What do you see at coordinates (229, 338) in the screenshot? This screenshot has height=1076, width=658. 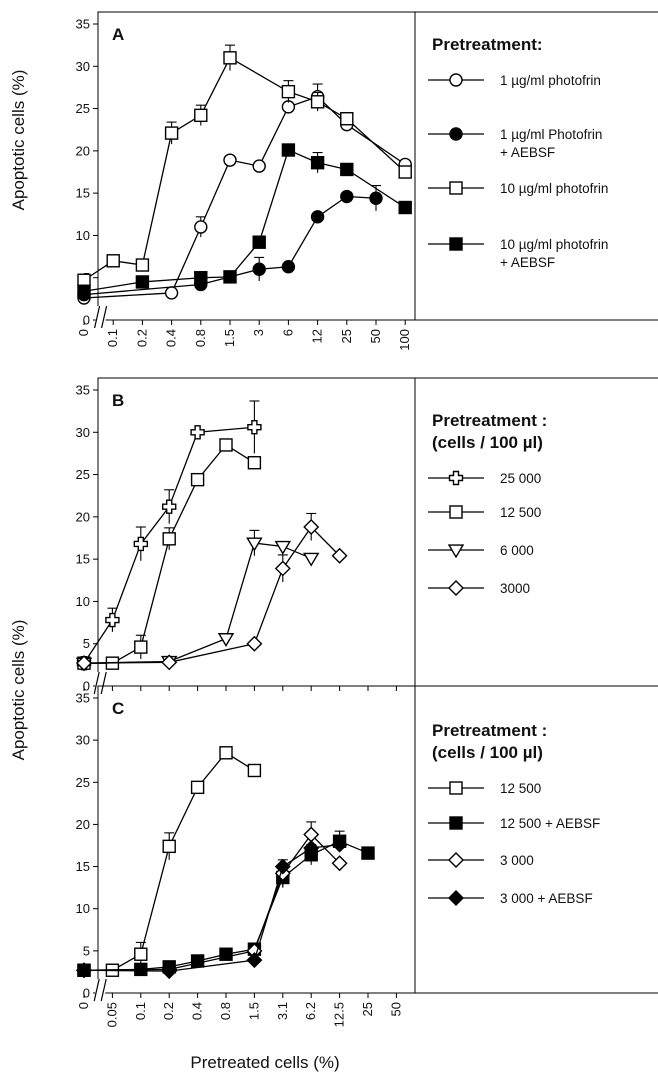 I see `x-tick-label: 1.5` at bounding box center [229, 338].